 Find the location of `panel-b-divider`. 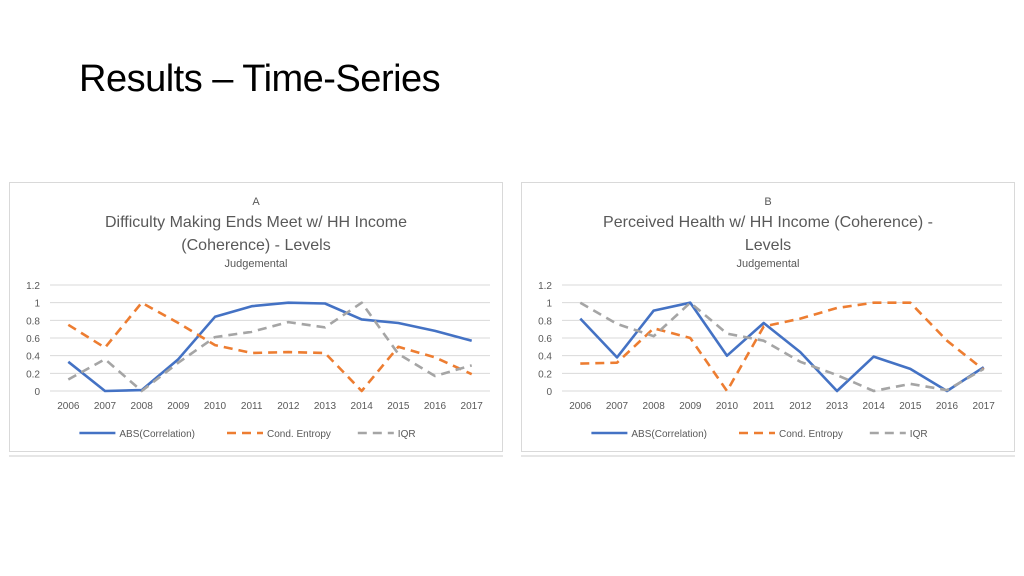

panel-b-divider is located at coordinates (768, 456).